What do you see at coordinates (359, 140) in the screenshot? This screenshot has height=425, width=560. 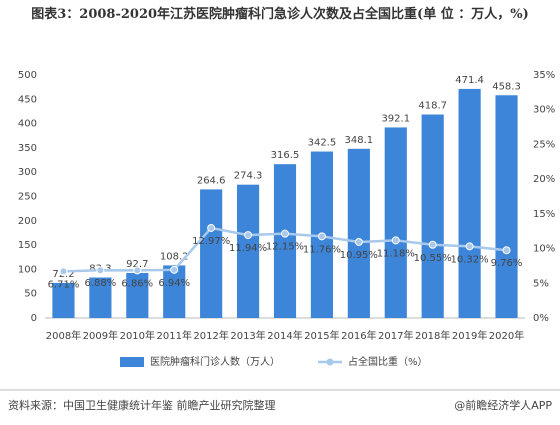 I see `bar-value-label: 348.1` at bounding box center [359, 140].